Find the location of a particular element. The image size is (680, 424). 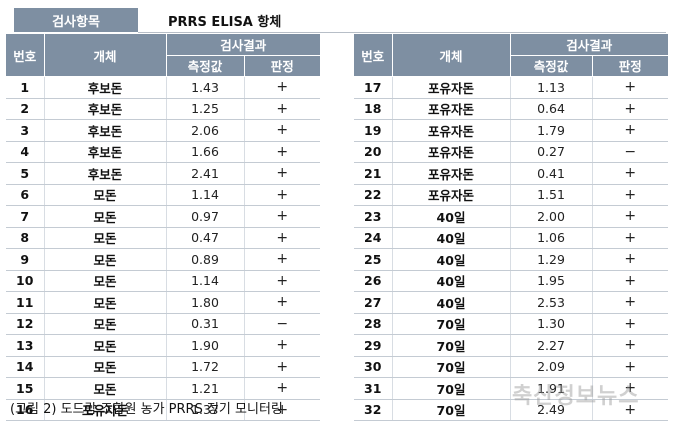

row-measured-value: 2.41 is located at coordinates (205, 173).